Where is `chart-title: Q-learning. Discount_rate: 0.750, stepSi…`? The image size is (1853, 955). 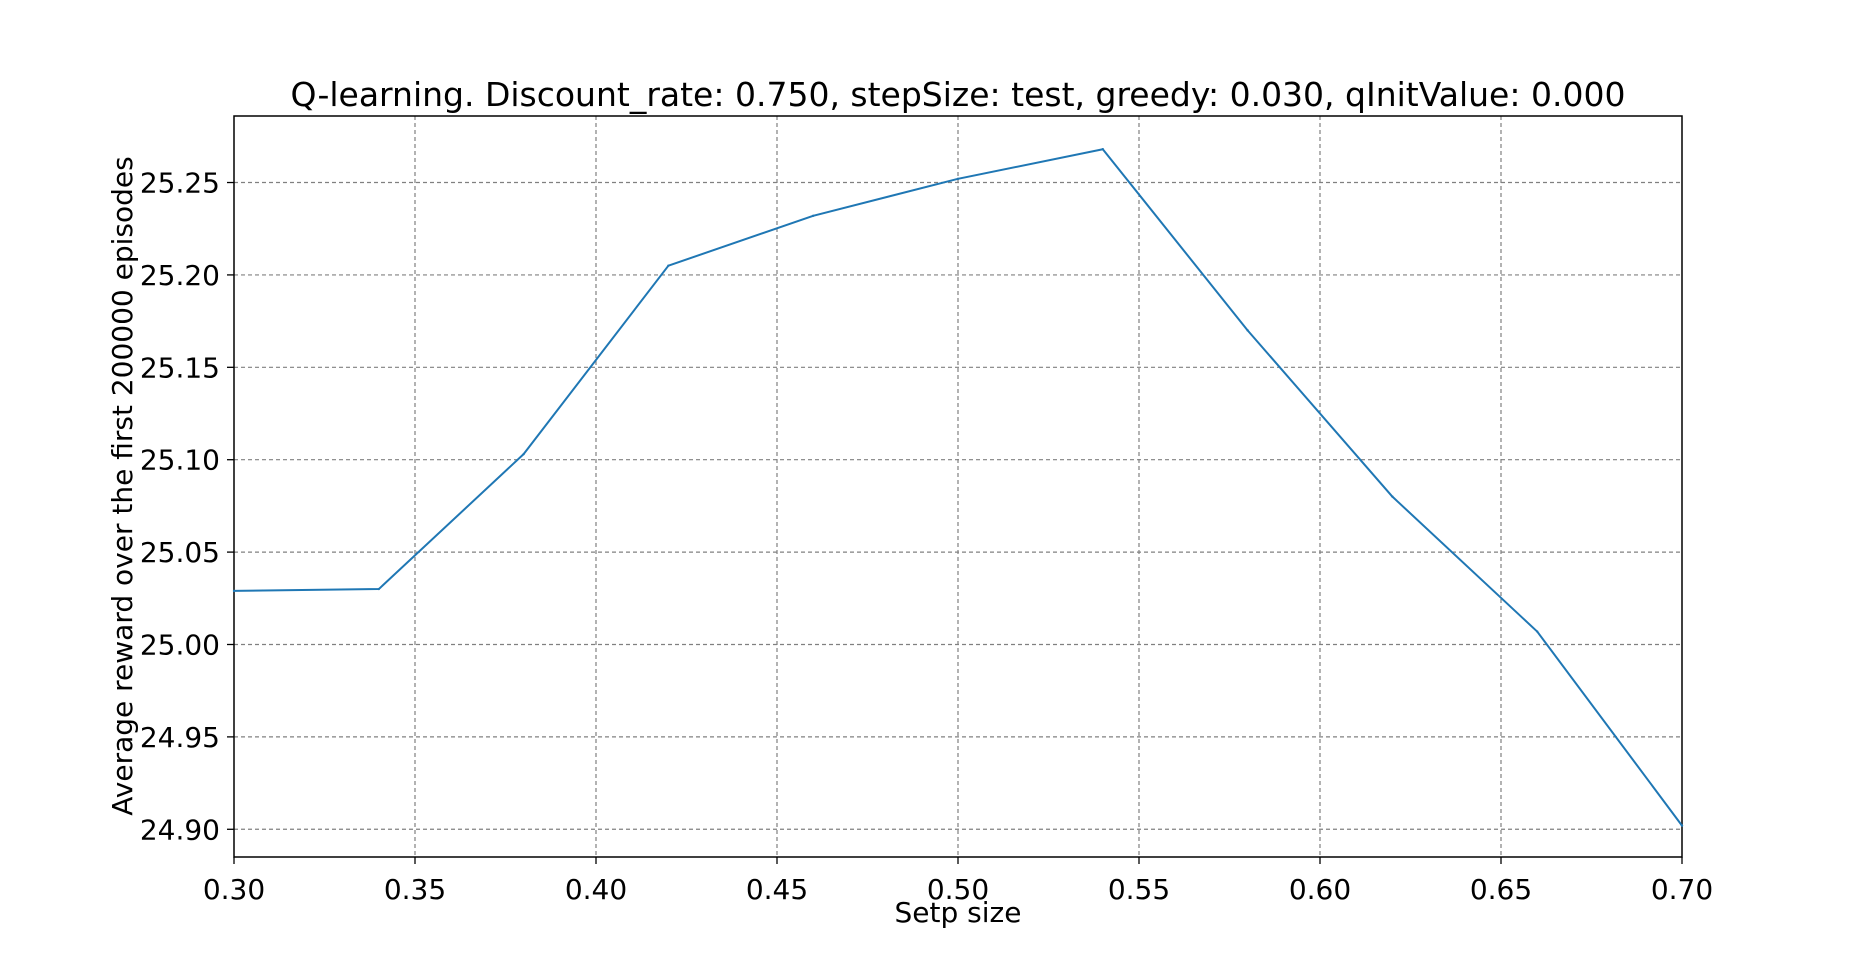 chart-title: Q-learning. Discount_rate: 0.750, stepSi… is located at coordinates (958, 94).